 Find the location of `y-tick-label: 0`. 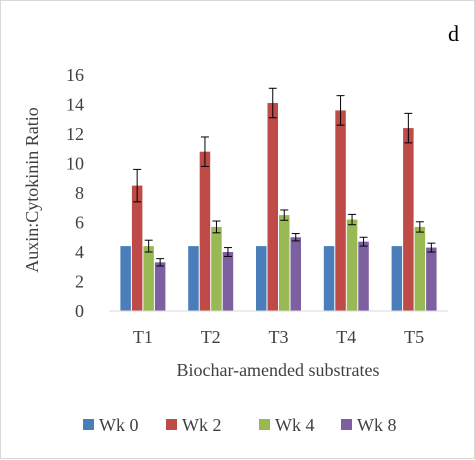

y-tick-label: 0 is located at coordinates (79, 311).